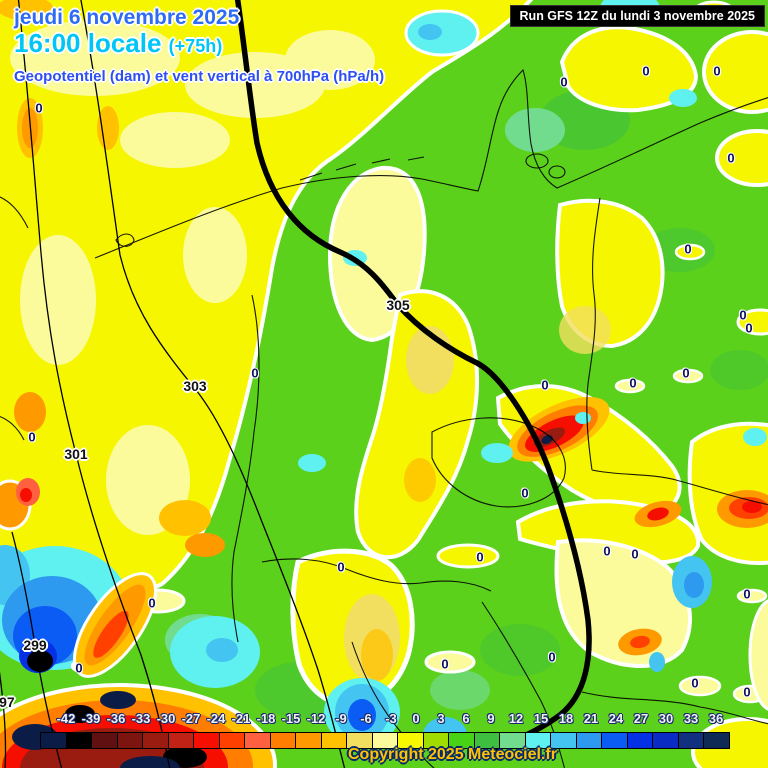 The width and height of the screenshot is (768, 768). What do you see at coordinates (241, 718) in the screenshot?
I see `colorbar-tick-label: -21` at bounding box center [241, 718].